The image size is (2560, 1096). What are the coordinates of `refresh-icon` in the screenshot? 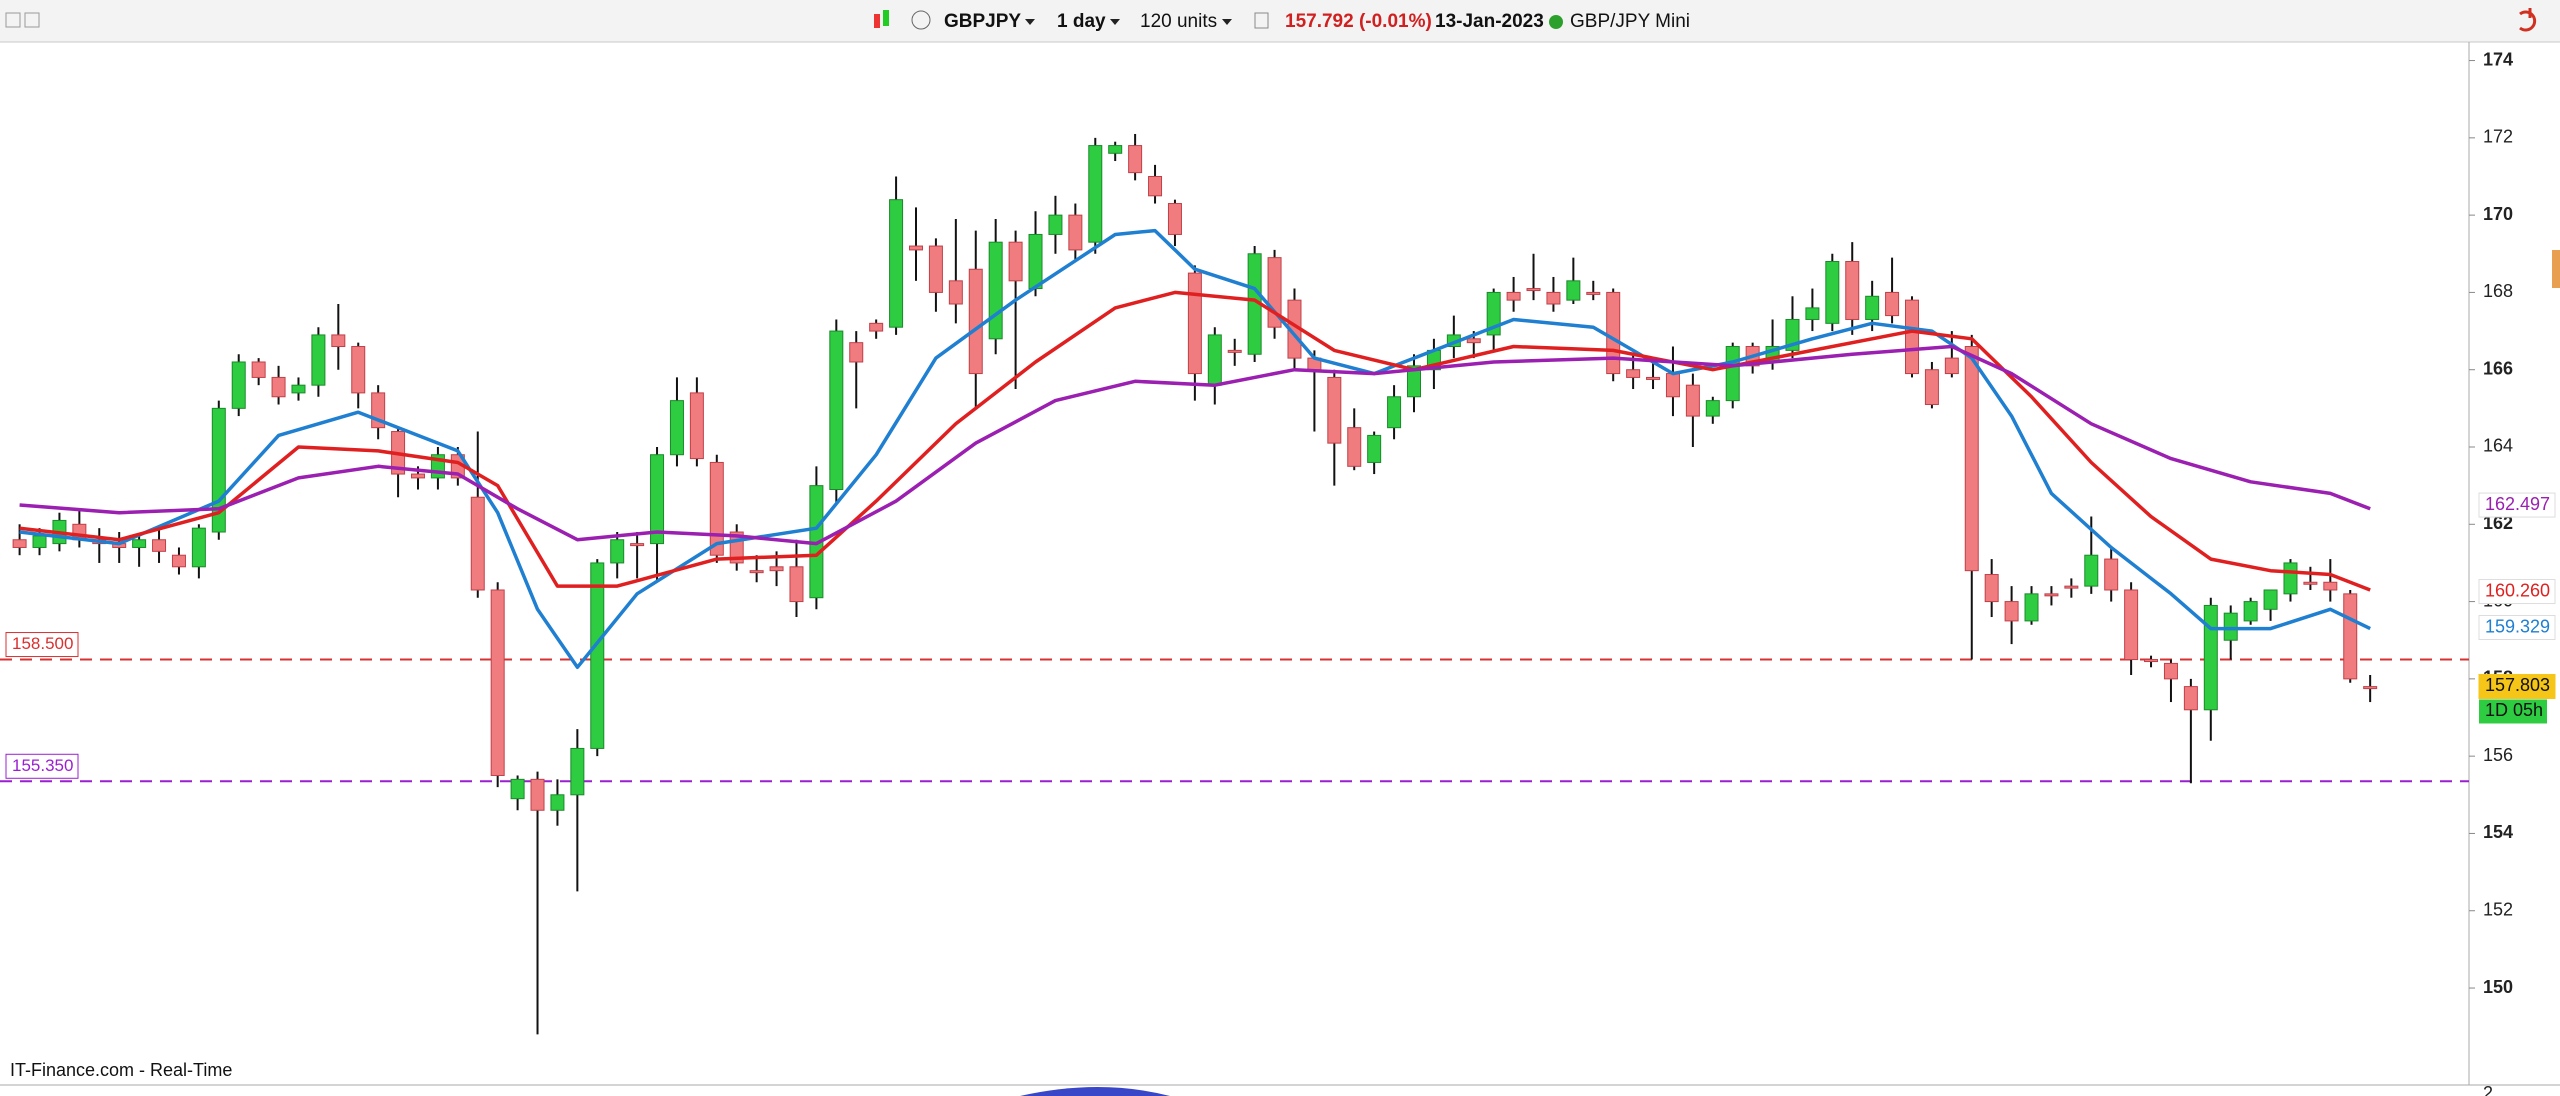 It's located at (2528, 20).